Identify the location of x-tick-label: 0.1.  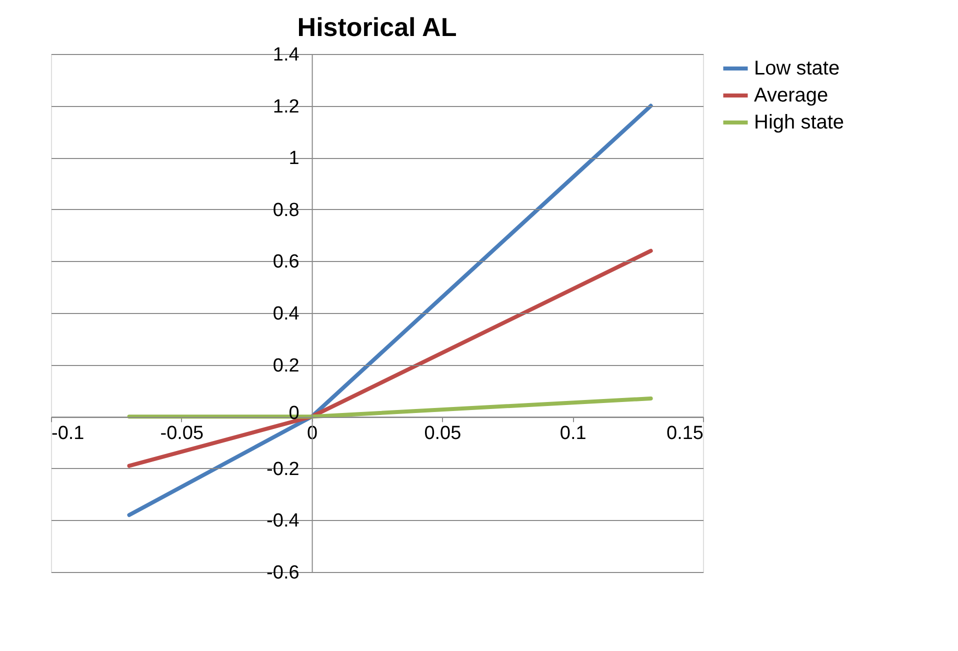
(573, 433).